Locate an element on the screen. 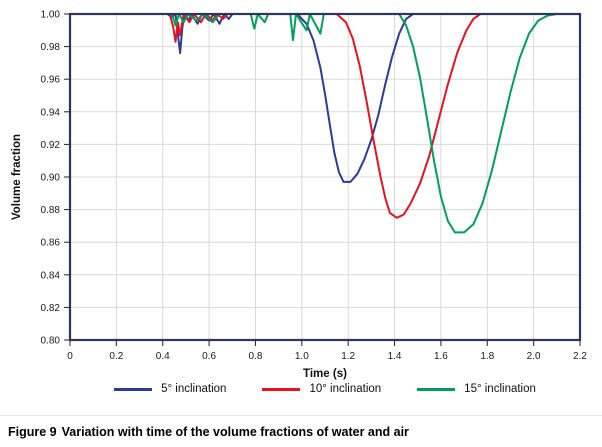  legend-label-5deg: 5° inclination is located at coordinates (194, 389).